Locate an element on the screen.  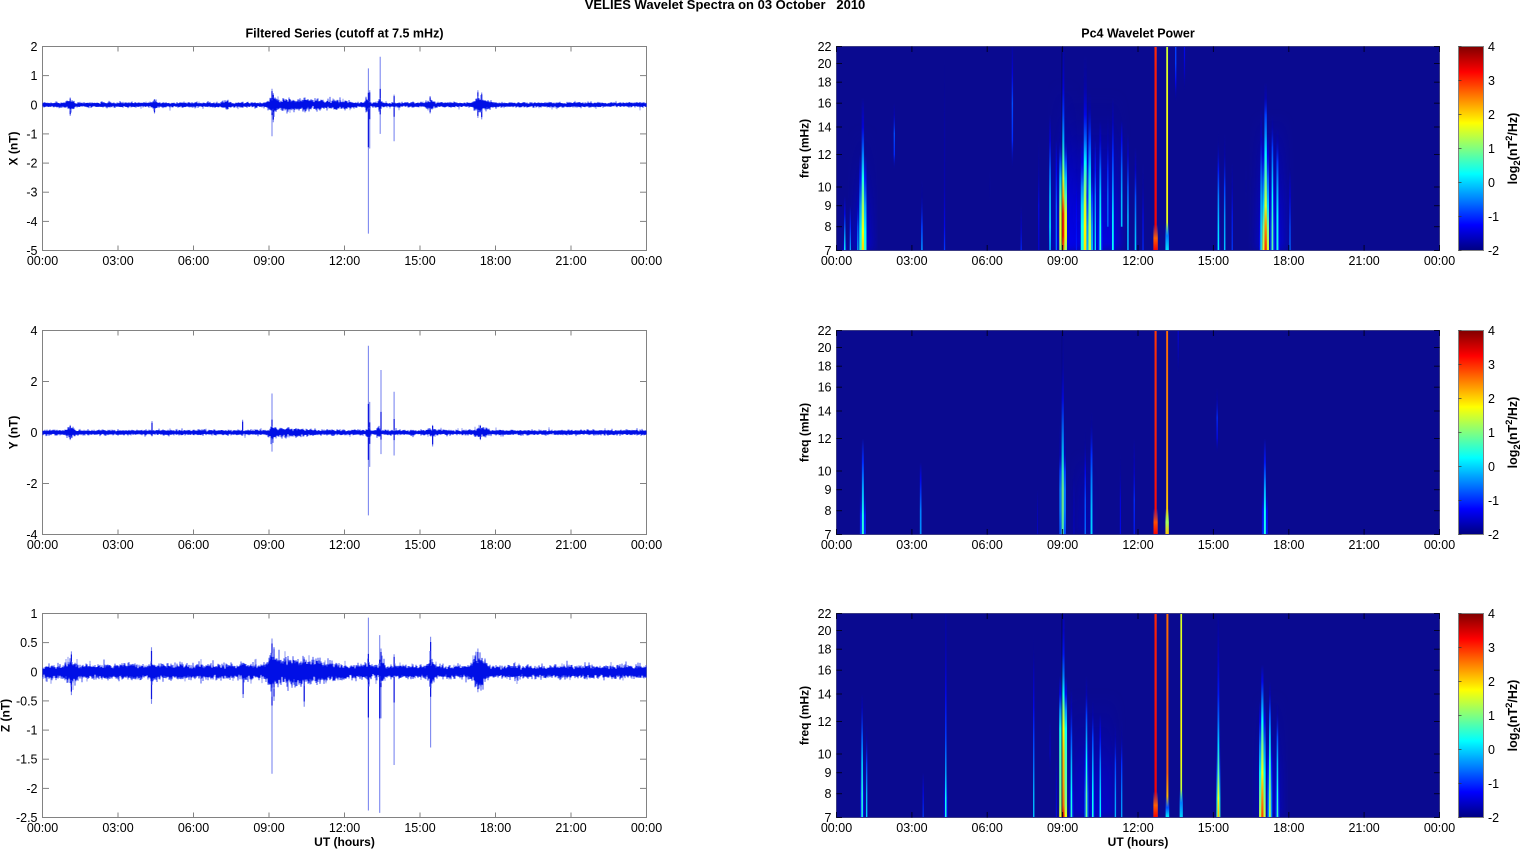
svg-text:Filtered Series (cutoff at 7.5: Filtered Series (cutoff at 7.5 mHz) is located at coordinates (345, 34).